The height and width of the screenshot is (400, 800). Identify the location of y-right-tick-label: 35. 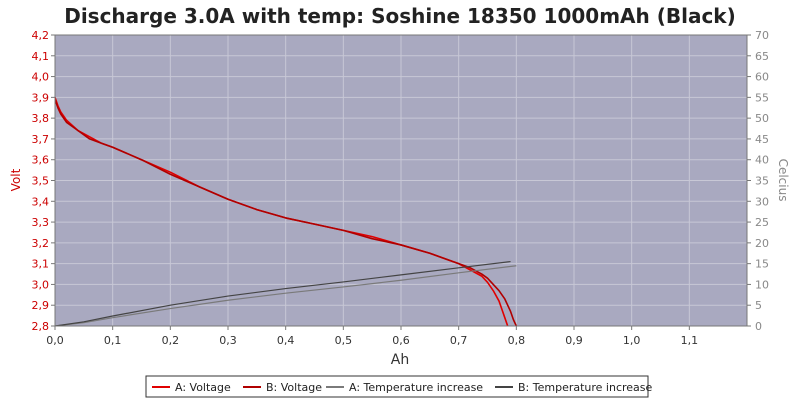
(762, 181).